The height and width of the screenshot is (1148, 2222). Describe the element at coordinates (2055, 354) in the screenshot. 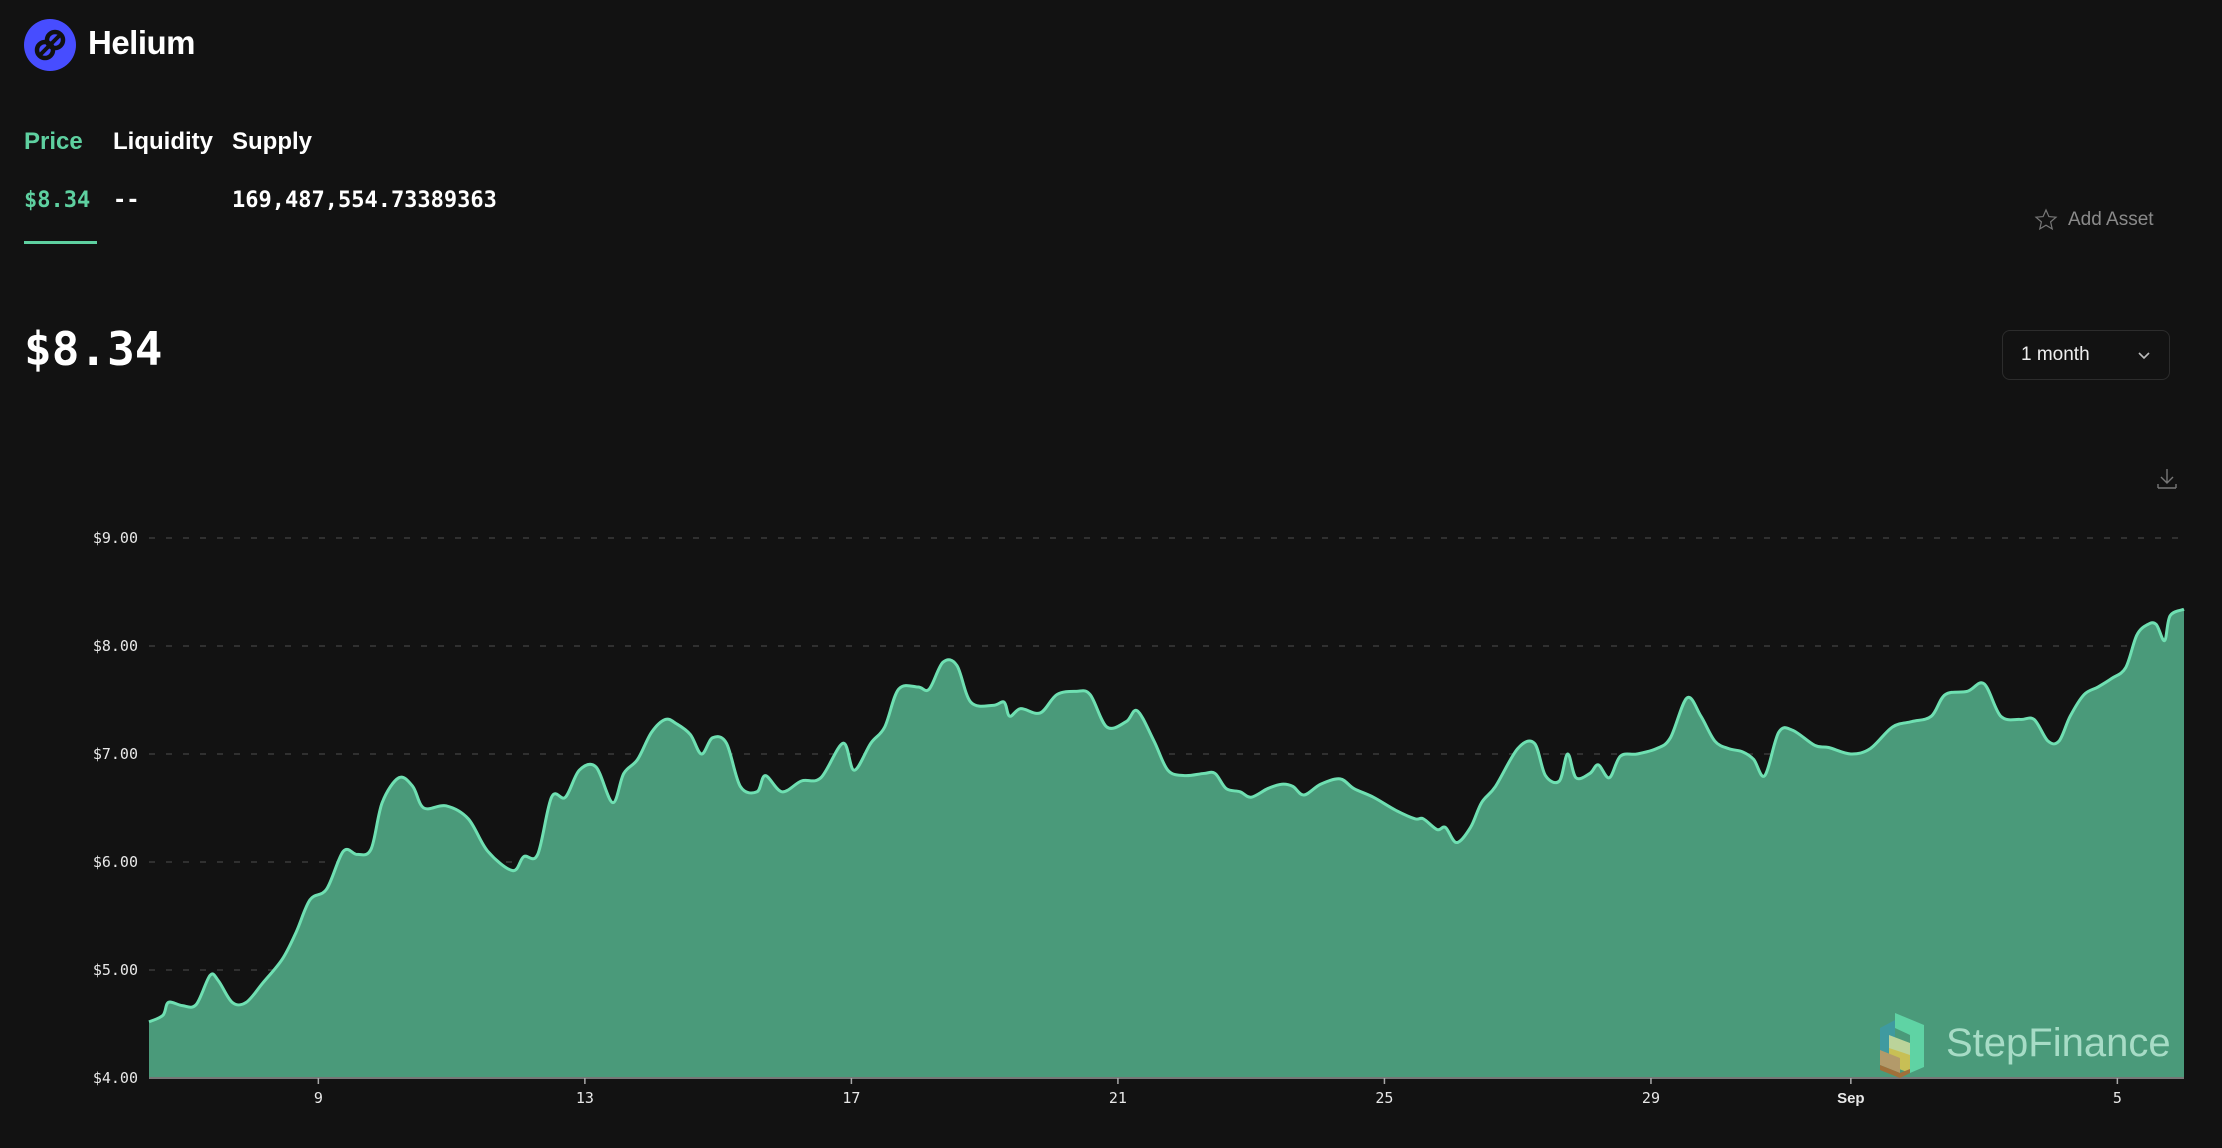

I see `time-range-value: 1 month` at that location.